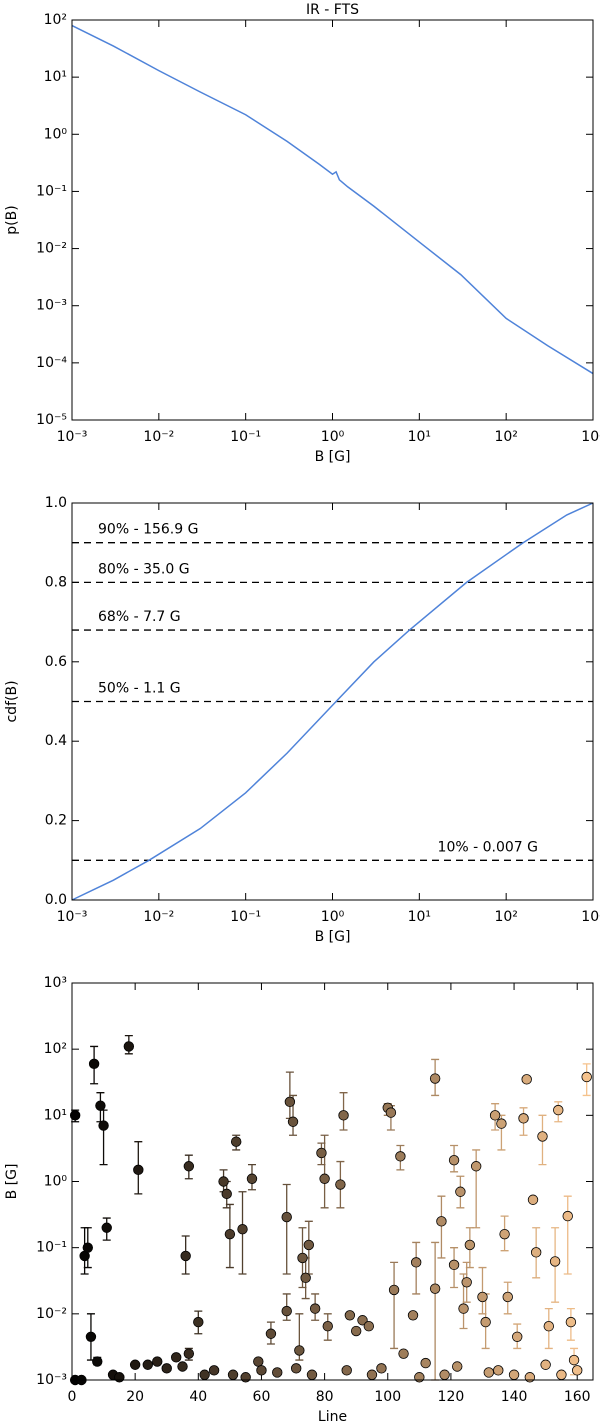  I want to click on x-tick-label: 140, so click(514, 1397).